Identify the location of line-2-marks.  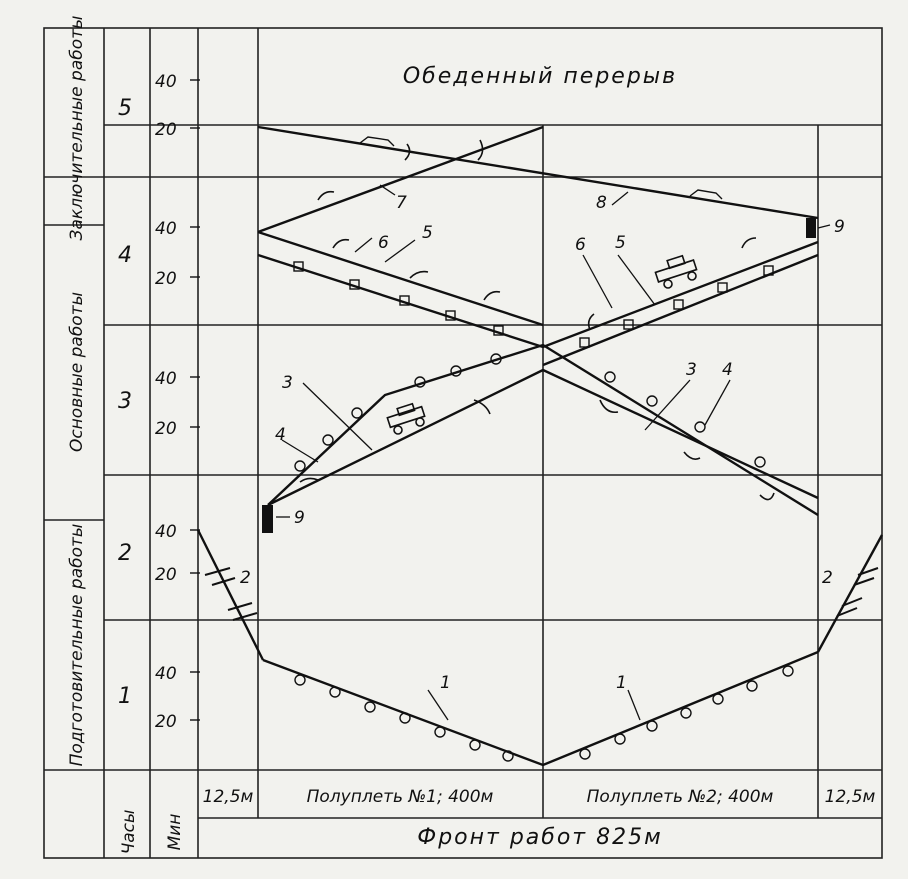
(541, 594).